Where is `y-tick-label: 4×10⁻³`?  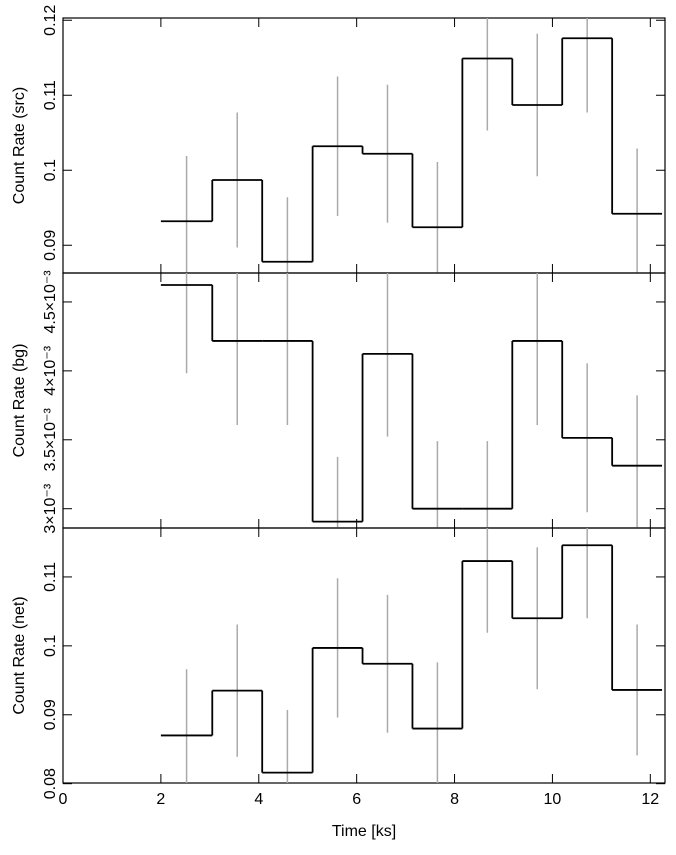 y-tick-label: 4×10⁻³ is located at coordinates (50, 370).